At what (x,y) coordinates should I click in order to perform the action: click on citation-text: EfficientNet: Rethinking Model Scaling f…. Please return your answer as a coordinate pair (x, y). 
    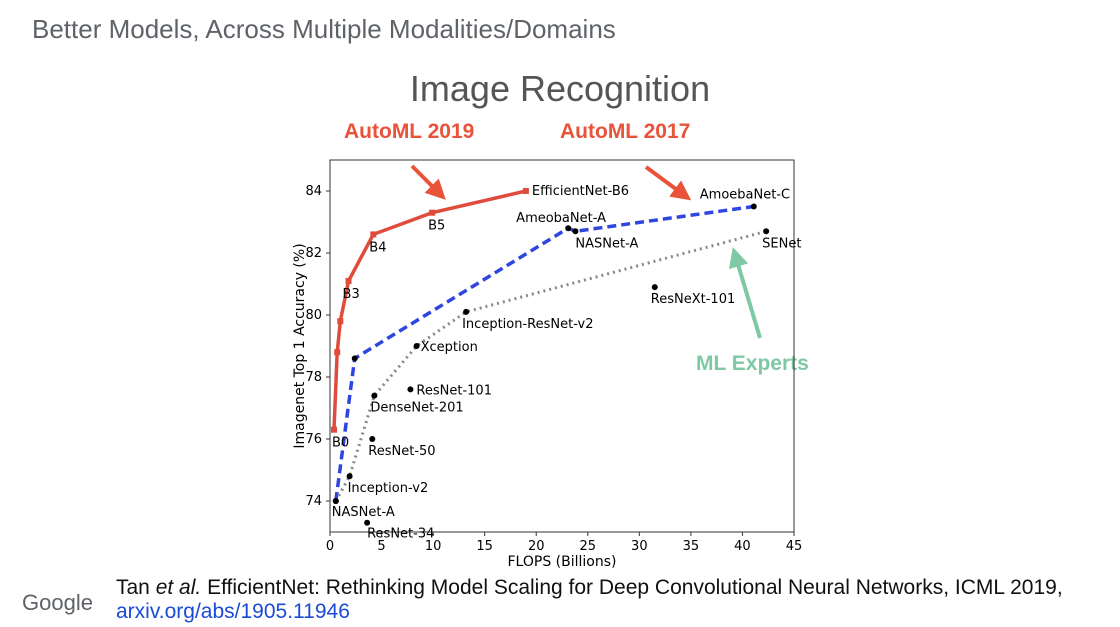
    Looking at the image, I should click on (632, 587).